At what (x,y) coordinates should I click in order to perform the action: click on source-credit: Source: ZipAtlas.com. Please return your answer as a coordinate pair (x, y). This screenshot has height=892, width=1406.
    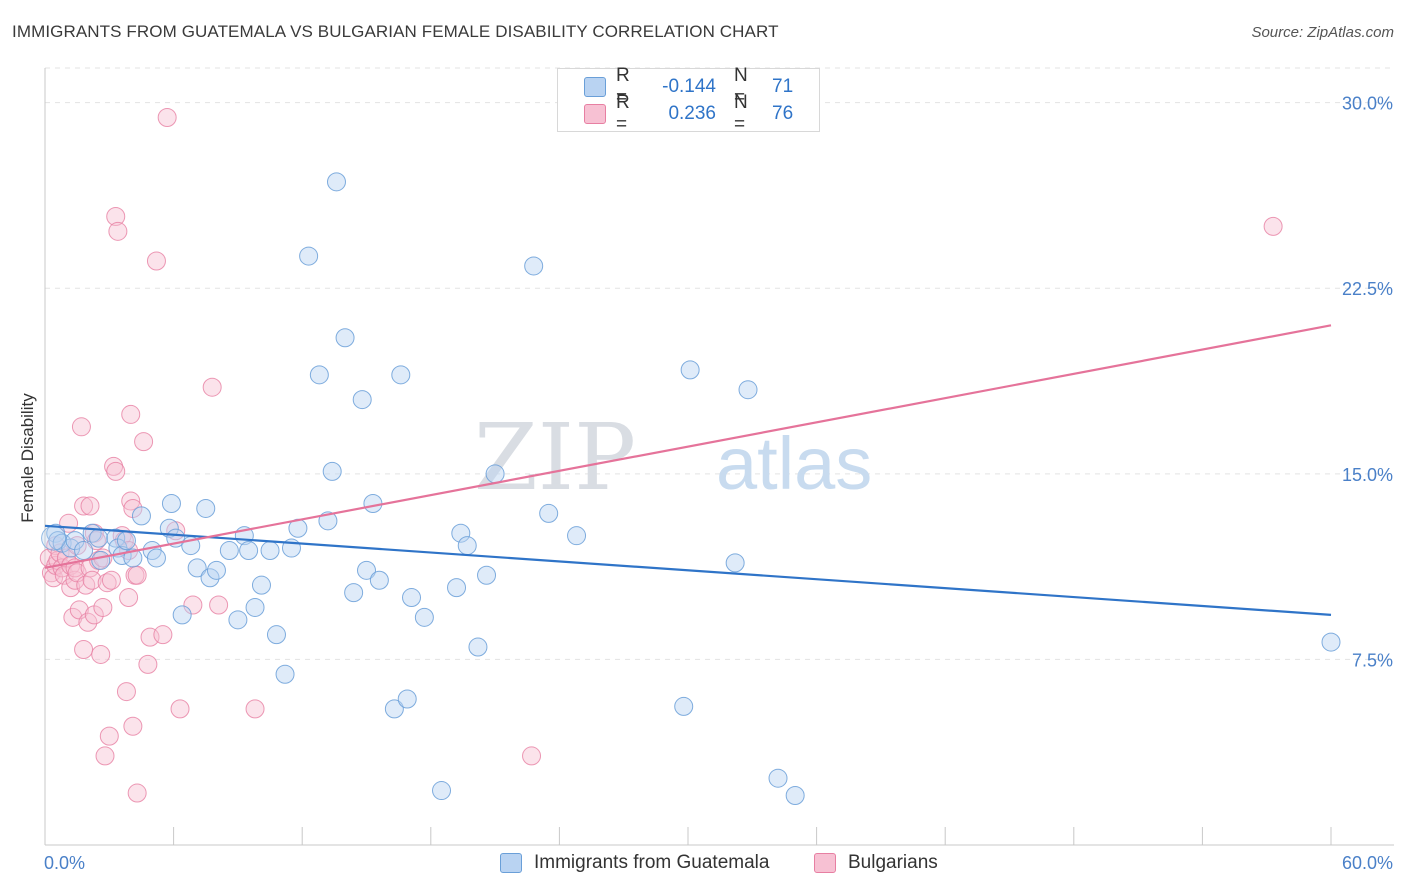
    Looking at the image, I should click on (1322, 32).